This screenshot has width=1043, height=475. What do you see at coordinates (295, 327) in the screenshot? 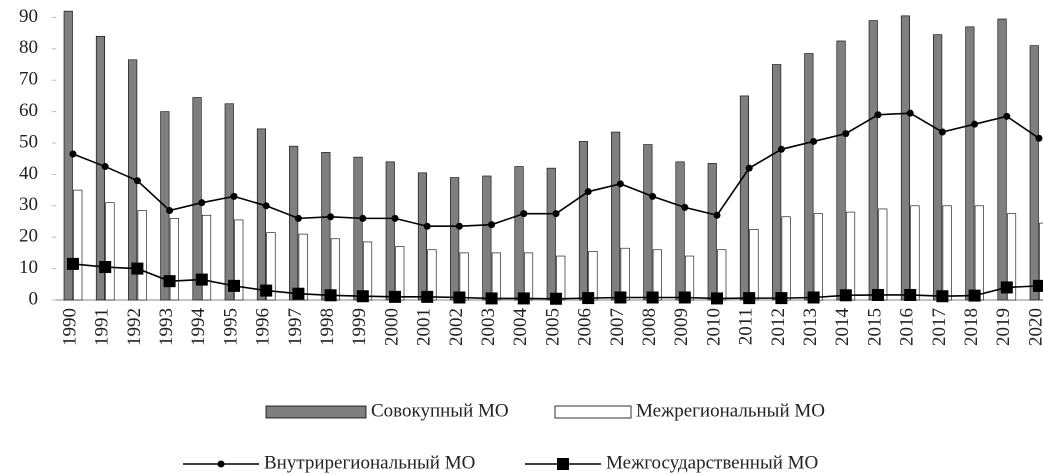
I see `x-tick-label: 1997` at bounding box center [295, 327].